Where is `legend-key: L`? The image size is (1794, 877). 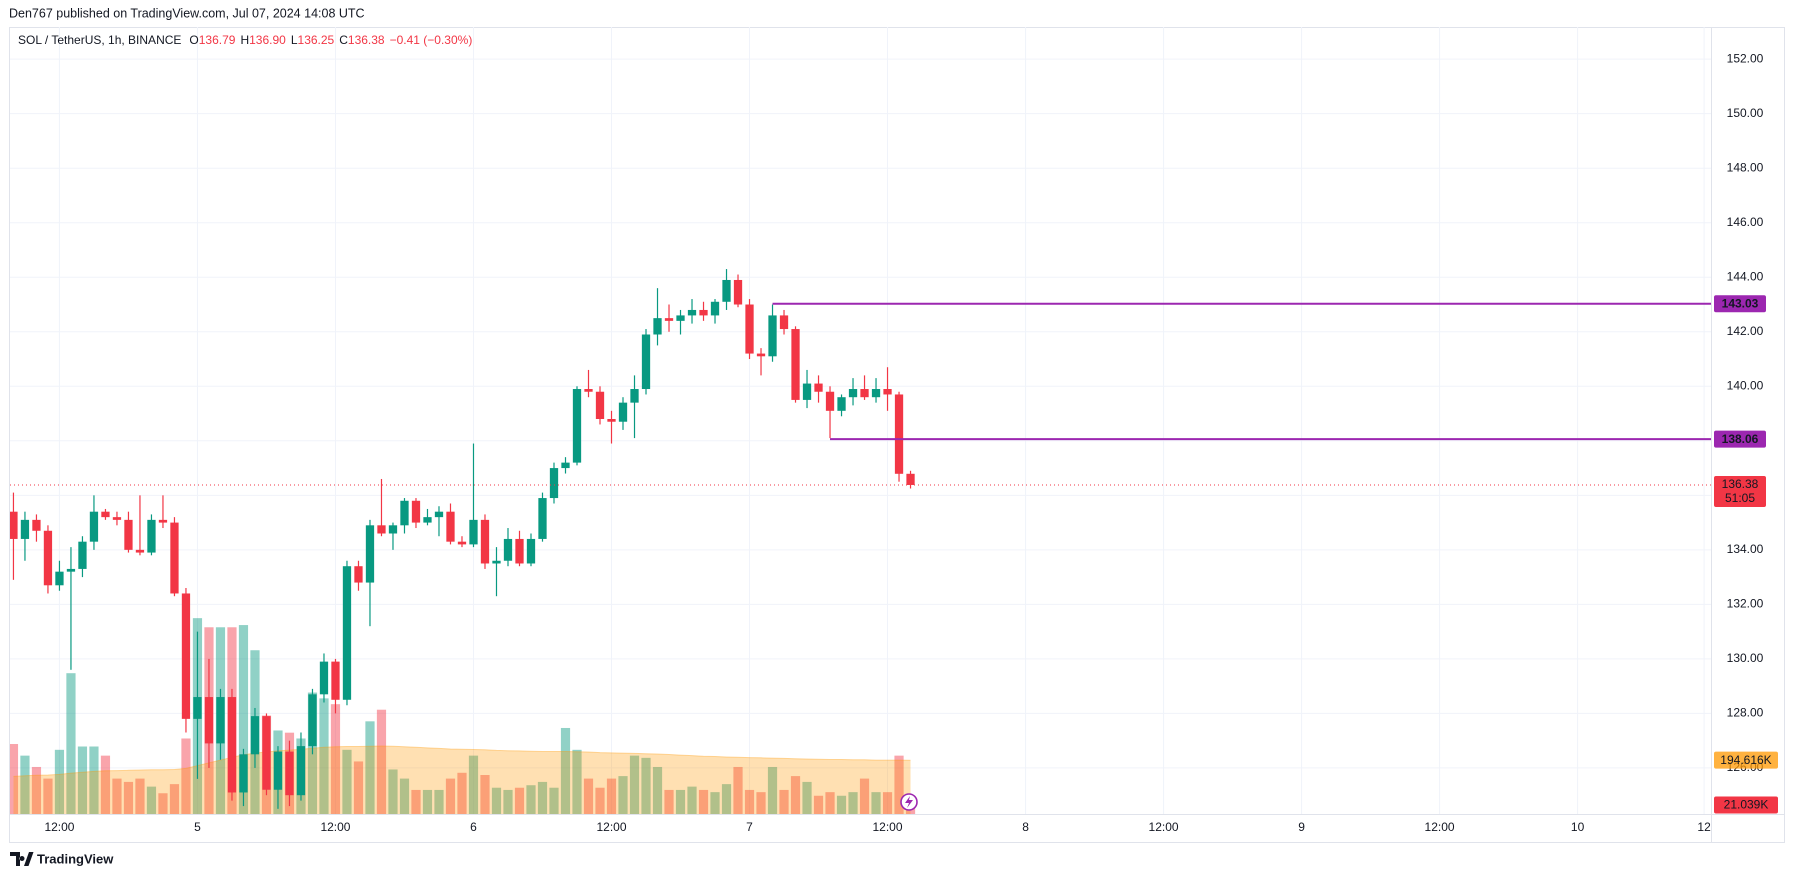 legend-key: L is located at coordinates (294, 40).